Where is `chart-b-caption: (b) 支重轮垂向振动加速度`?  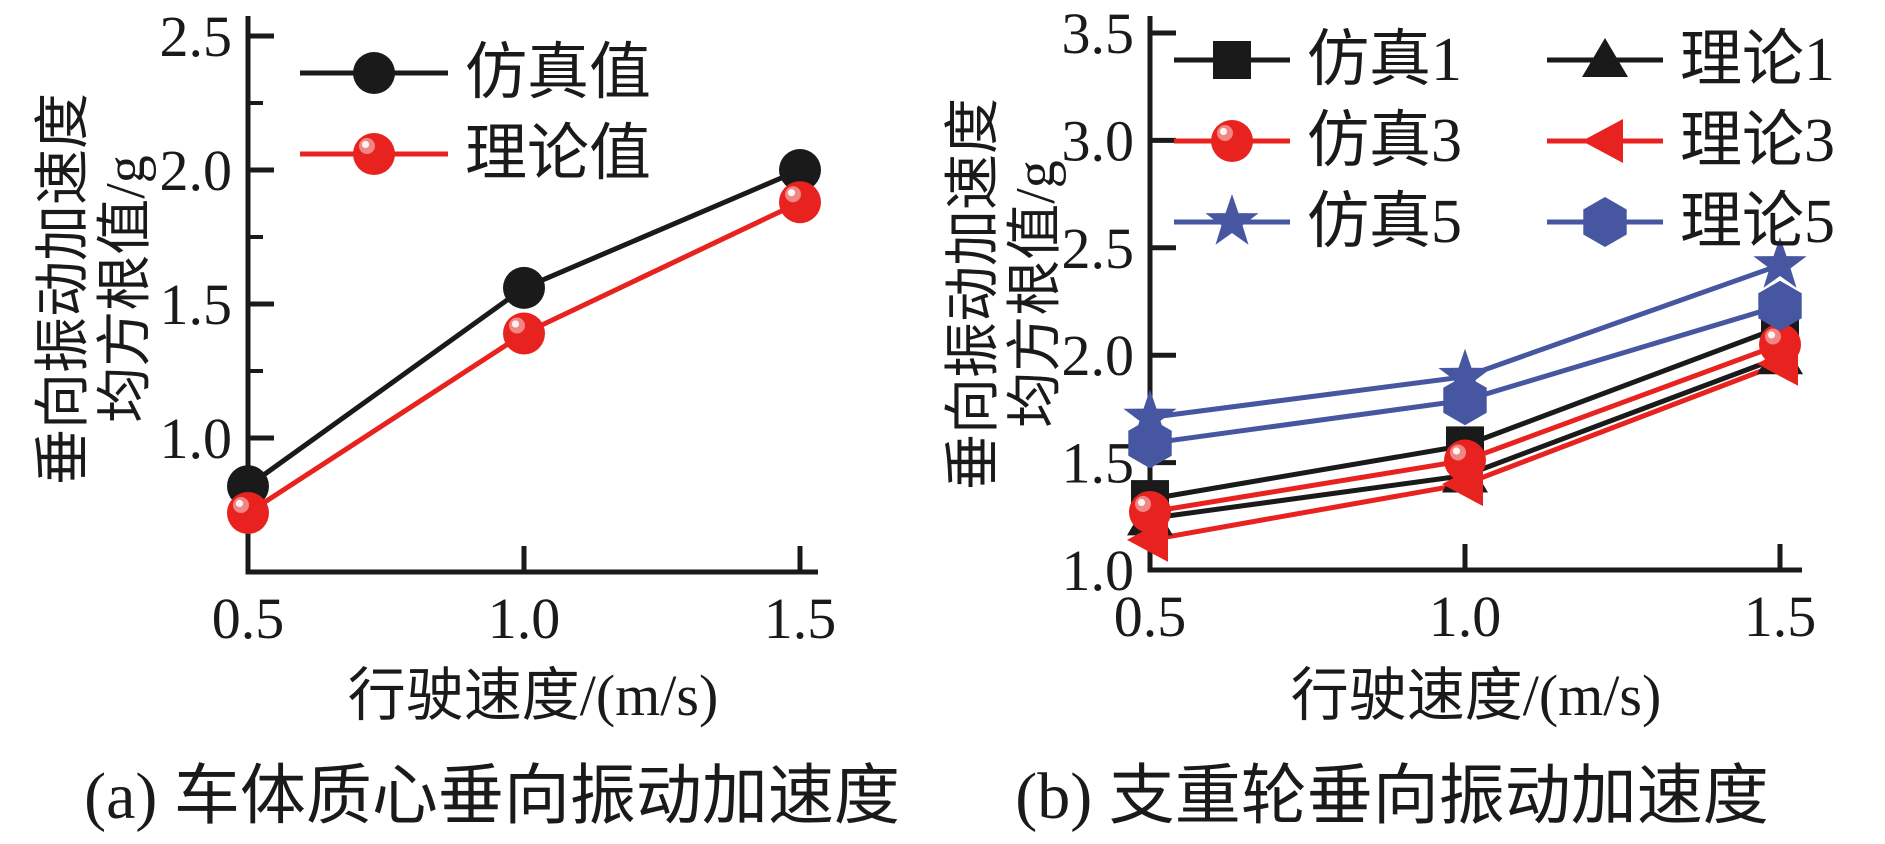
chart-b-caption: (b) 支重轮垂向振动加速度 is located at coordinates (1392, 796).